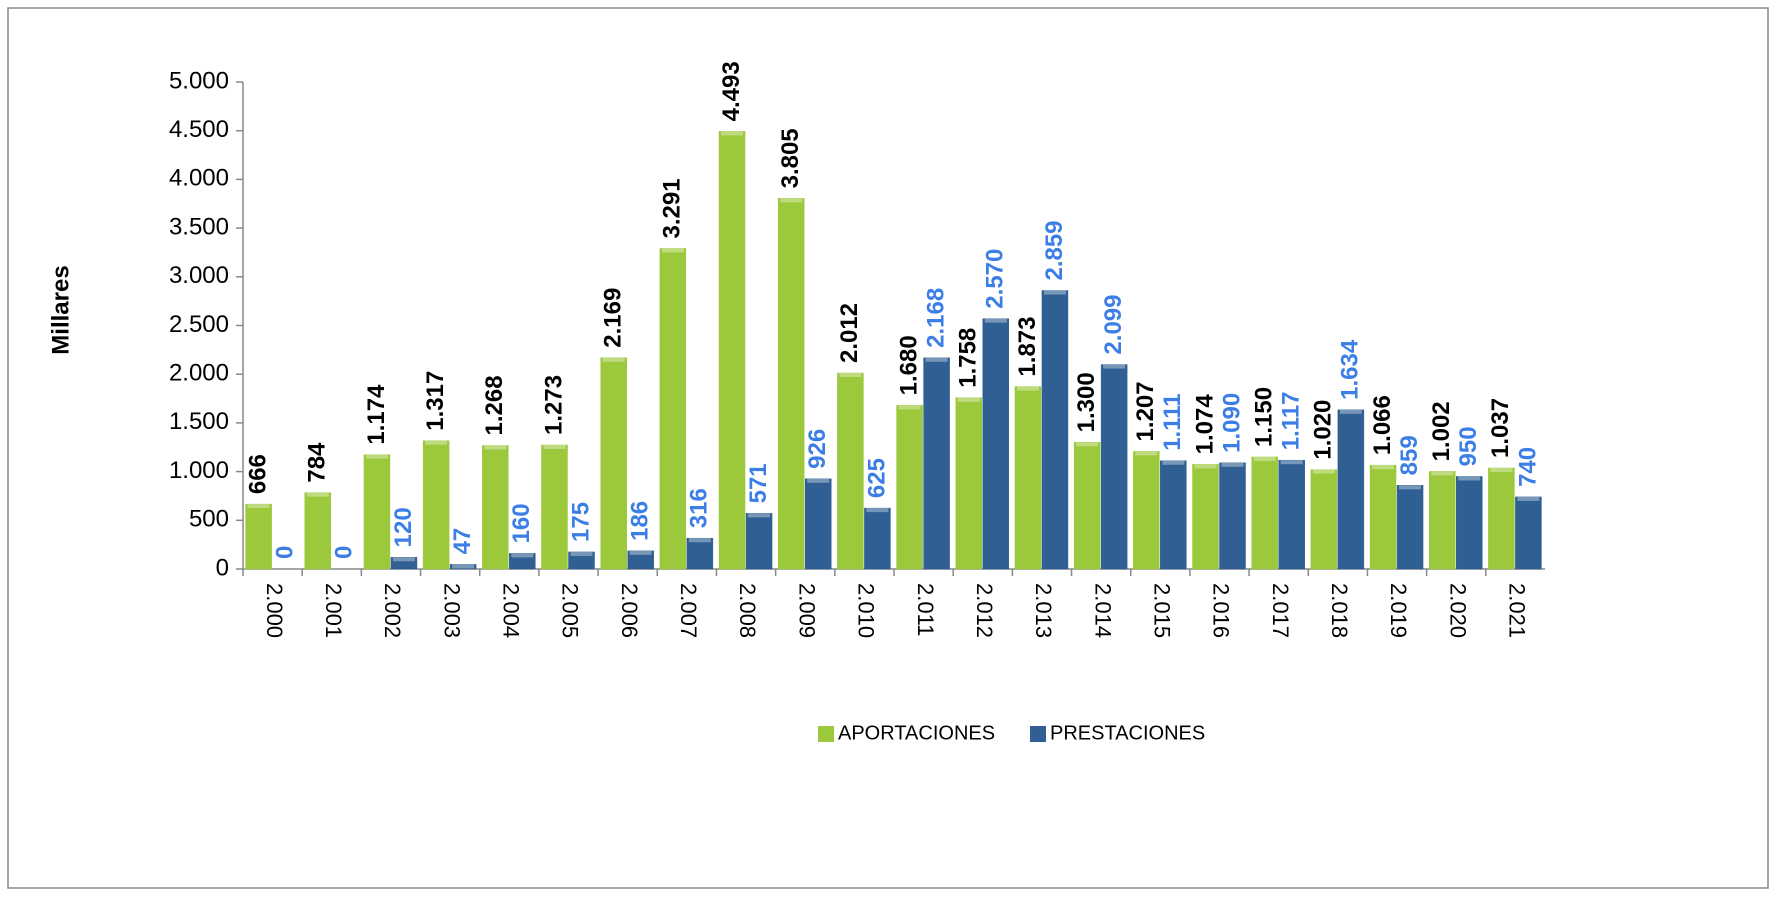 The image size is (1777, 900). Describe the element at coordinates (925, 609) in the screenshot. I see `x-tick-label: 2.011` at that location.